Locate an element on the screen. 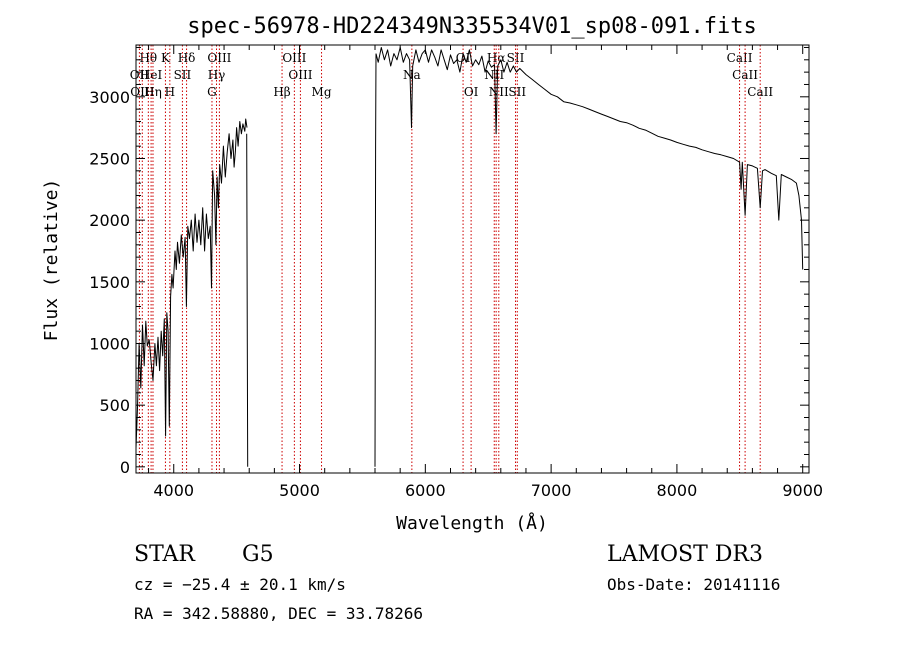  y-tick-label: 2500 is located at coordinates (109, 158).